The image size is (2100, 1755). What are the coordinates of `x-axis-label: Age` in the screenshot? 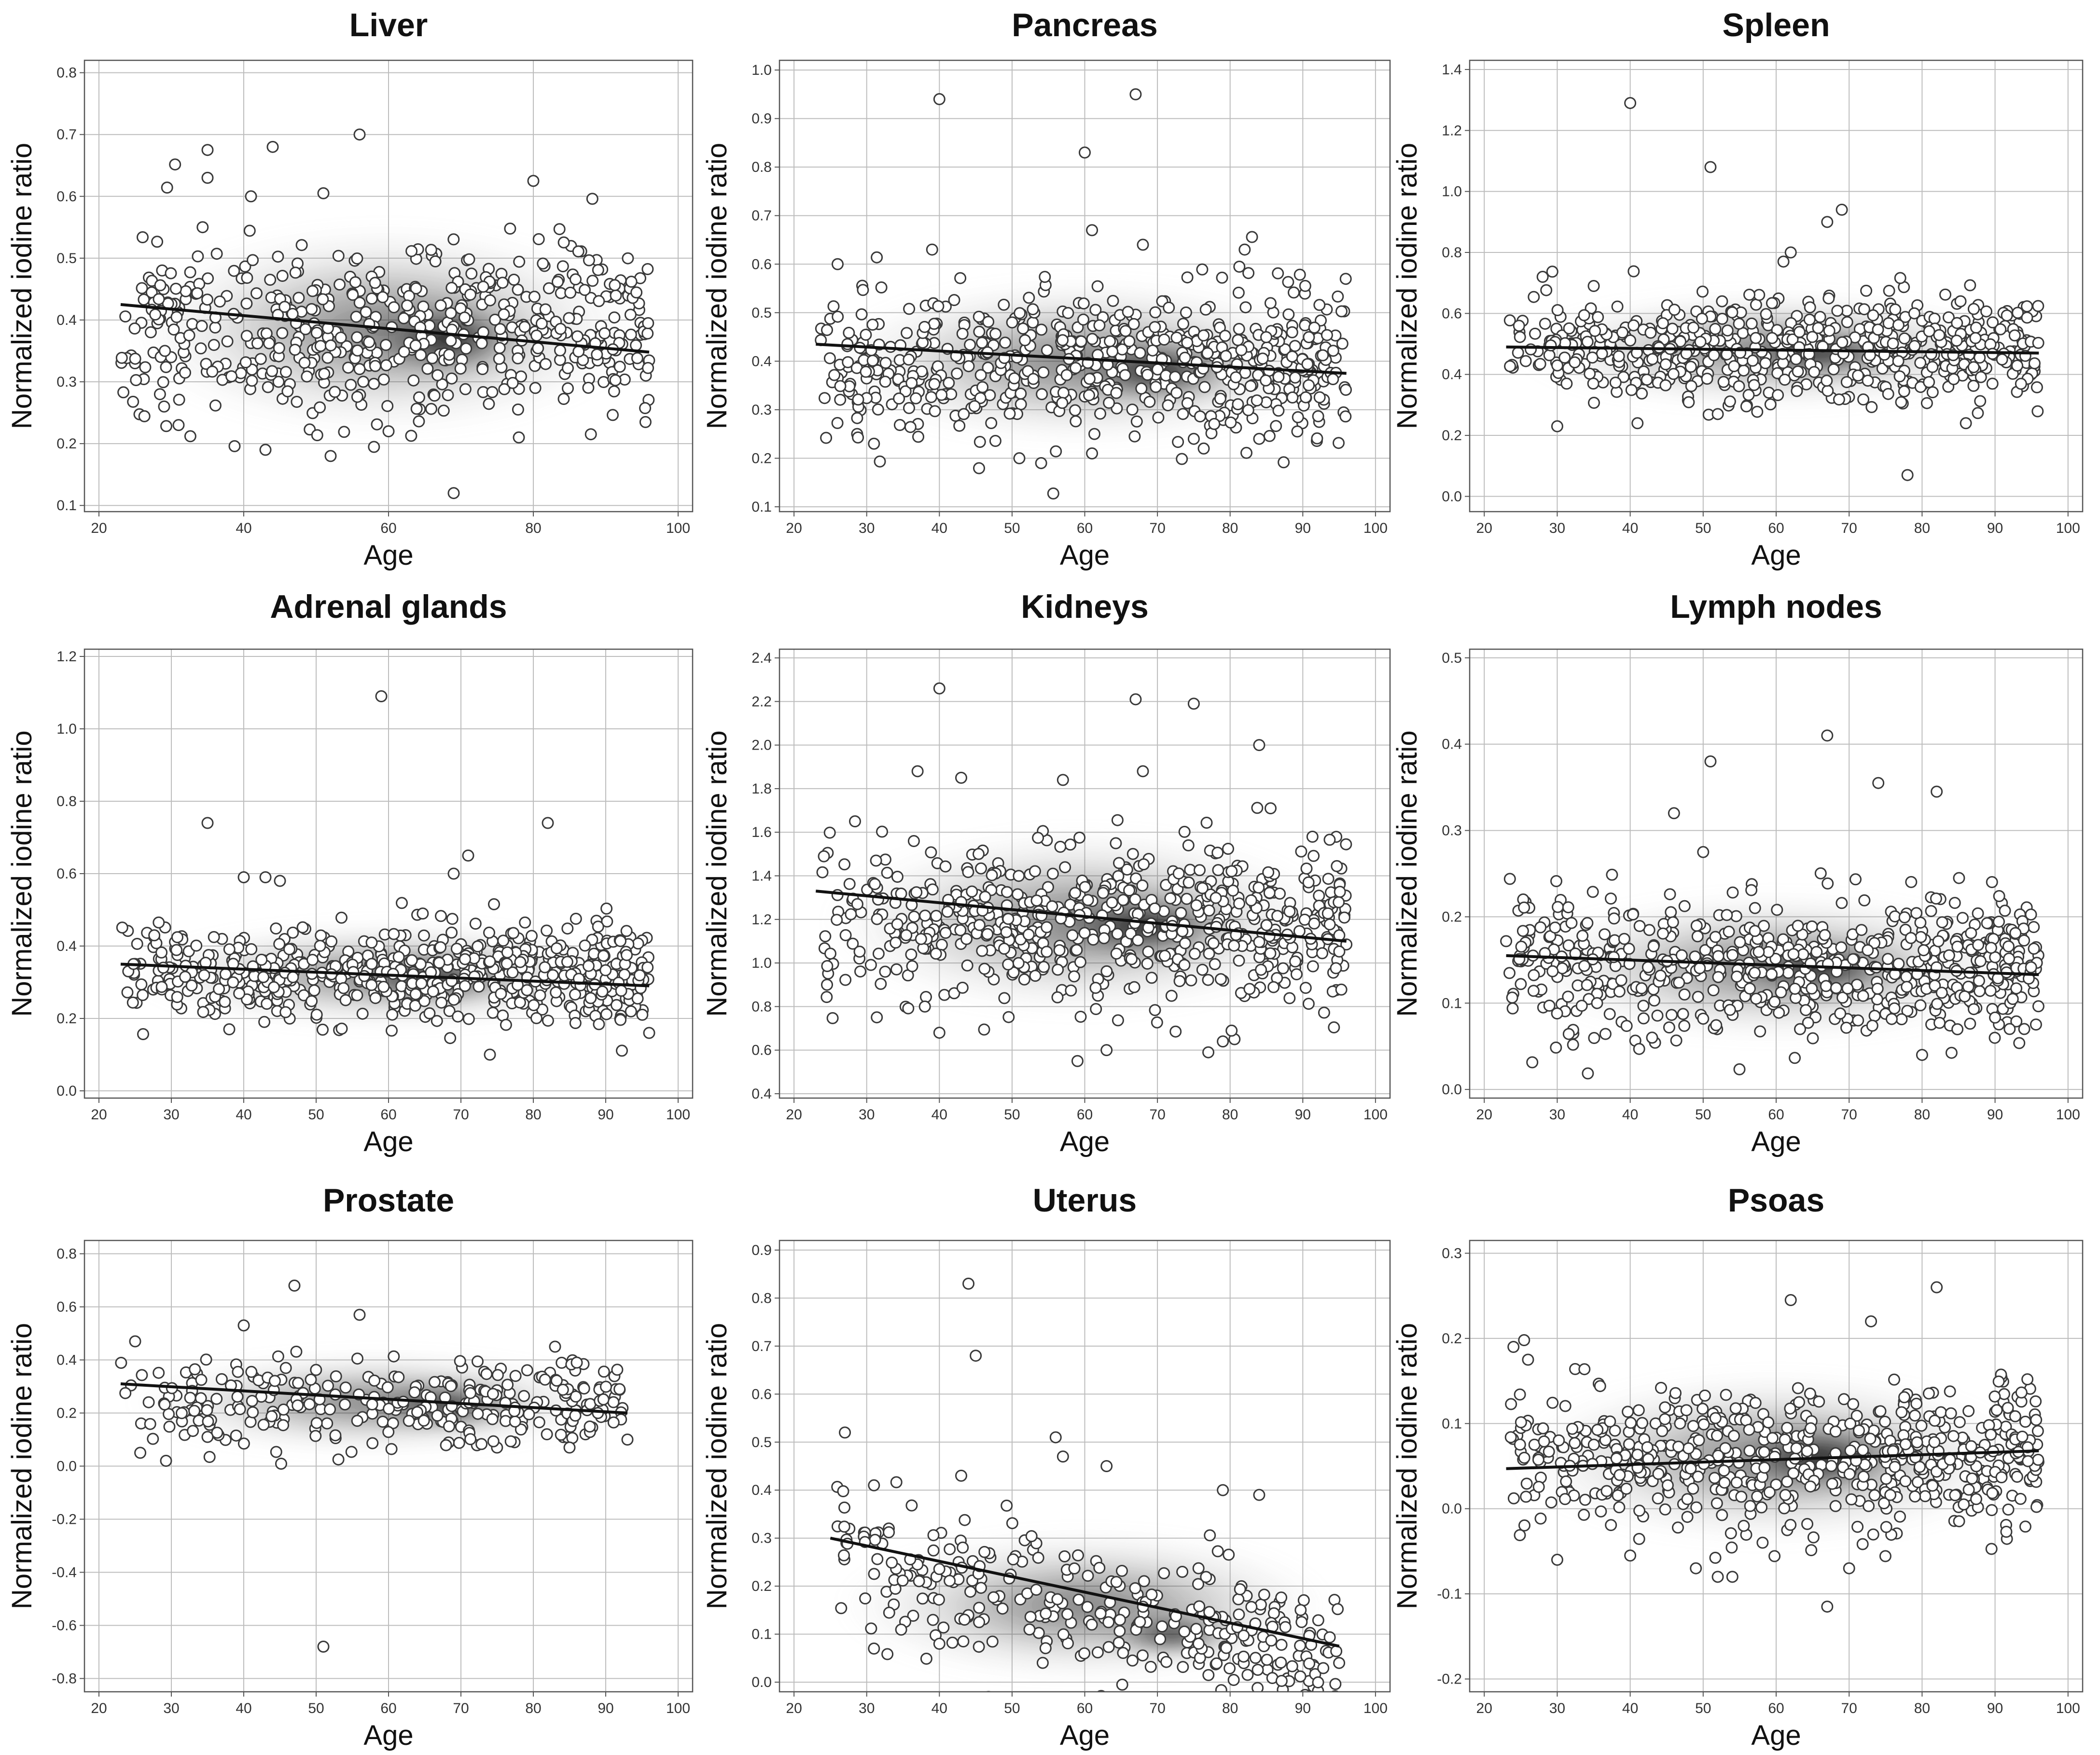 It's located at (388, 1736).